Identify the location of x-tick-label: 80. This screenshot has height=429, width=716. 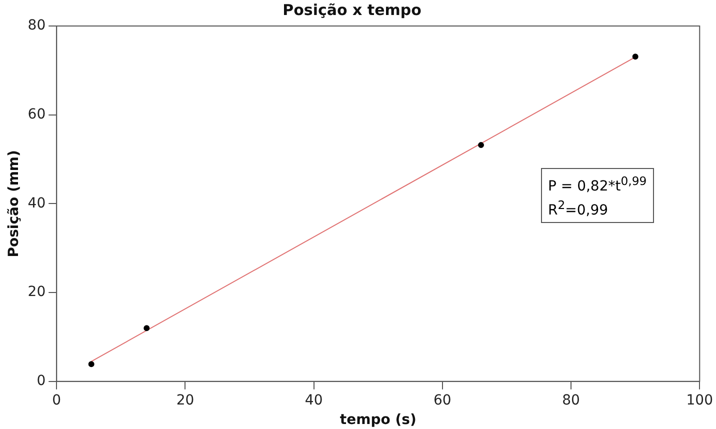
(571, 400).